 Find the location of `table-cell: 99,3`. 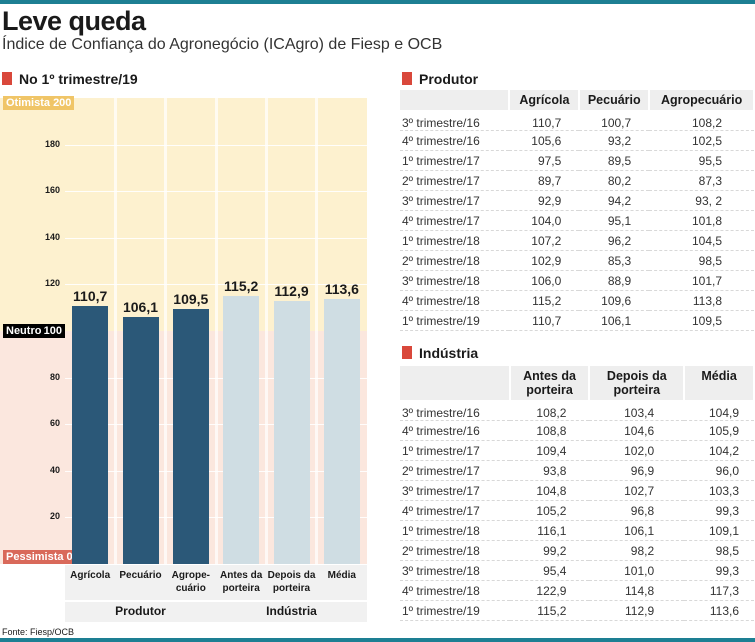

table-cell: 99,3 is located at coordinates (719, 510).